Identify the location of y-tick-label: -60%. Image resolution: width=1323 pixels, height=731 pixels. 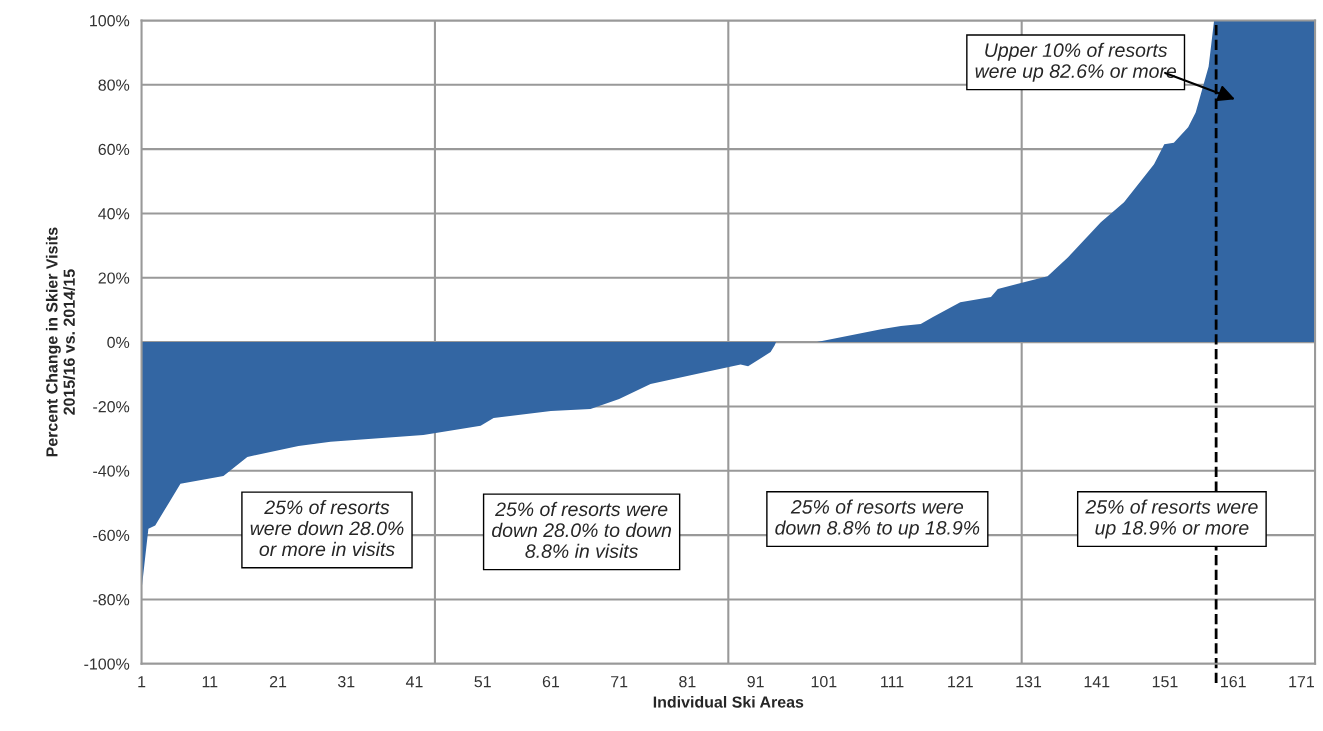
(111, 535).